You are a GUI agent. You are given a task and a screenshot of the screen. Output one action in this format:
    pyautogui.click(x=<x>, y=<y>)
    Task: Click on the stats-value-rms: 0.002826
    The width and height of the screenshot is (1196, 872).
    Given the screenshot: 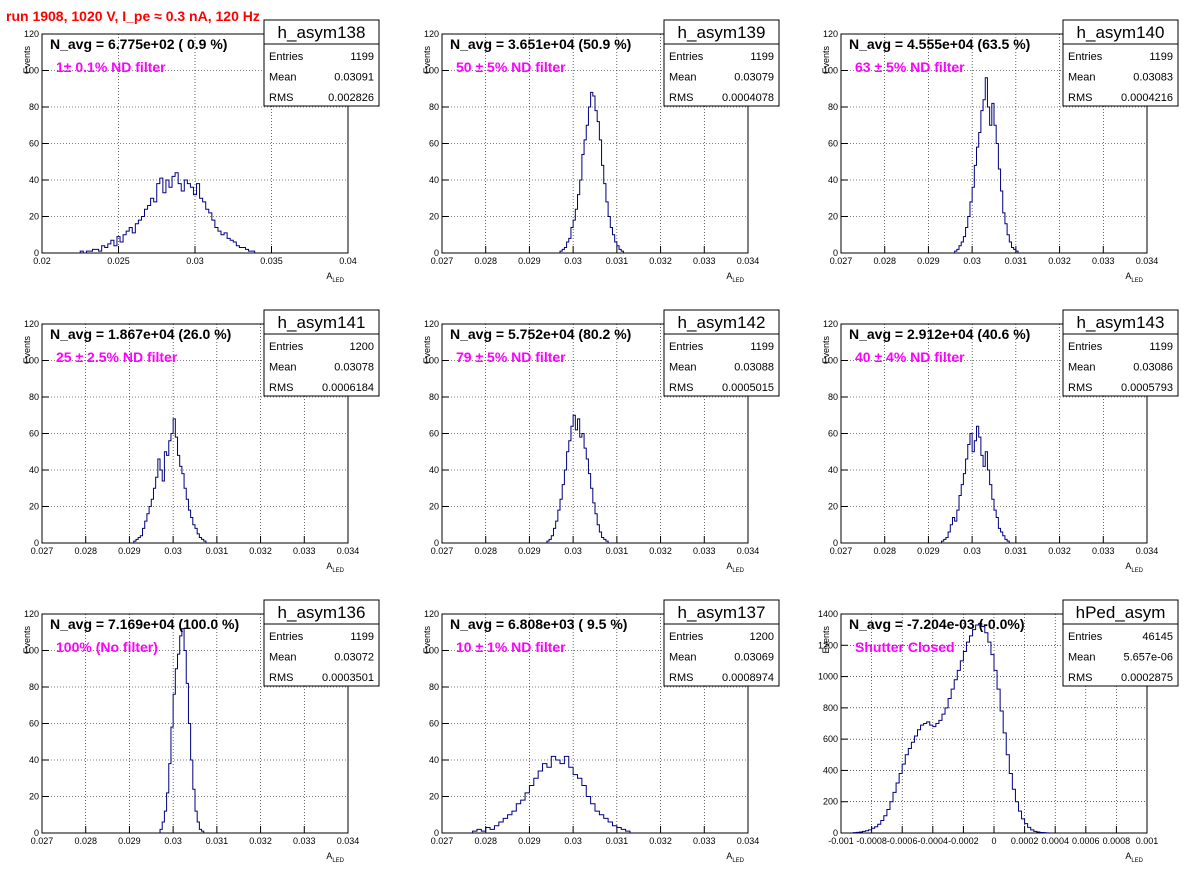 What is the action you would take?
    pyautogui.click(x=351, y=98)
    